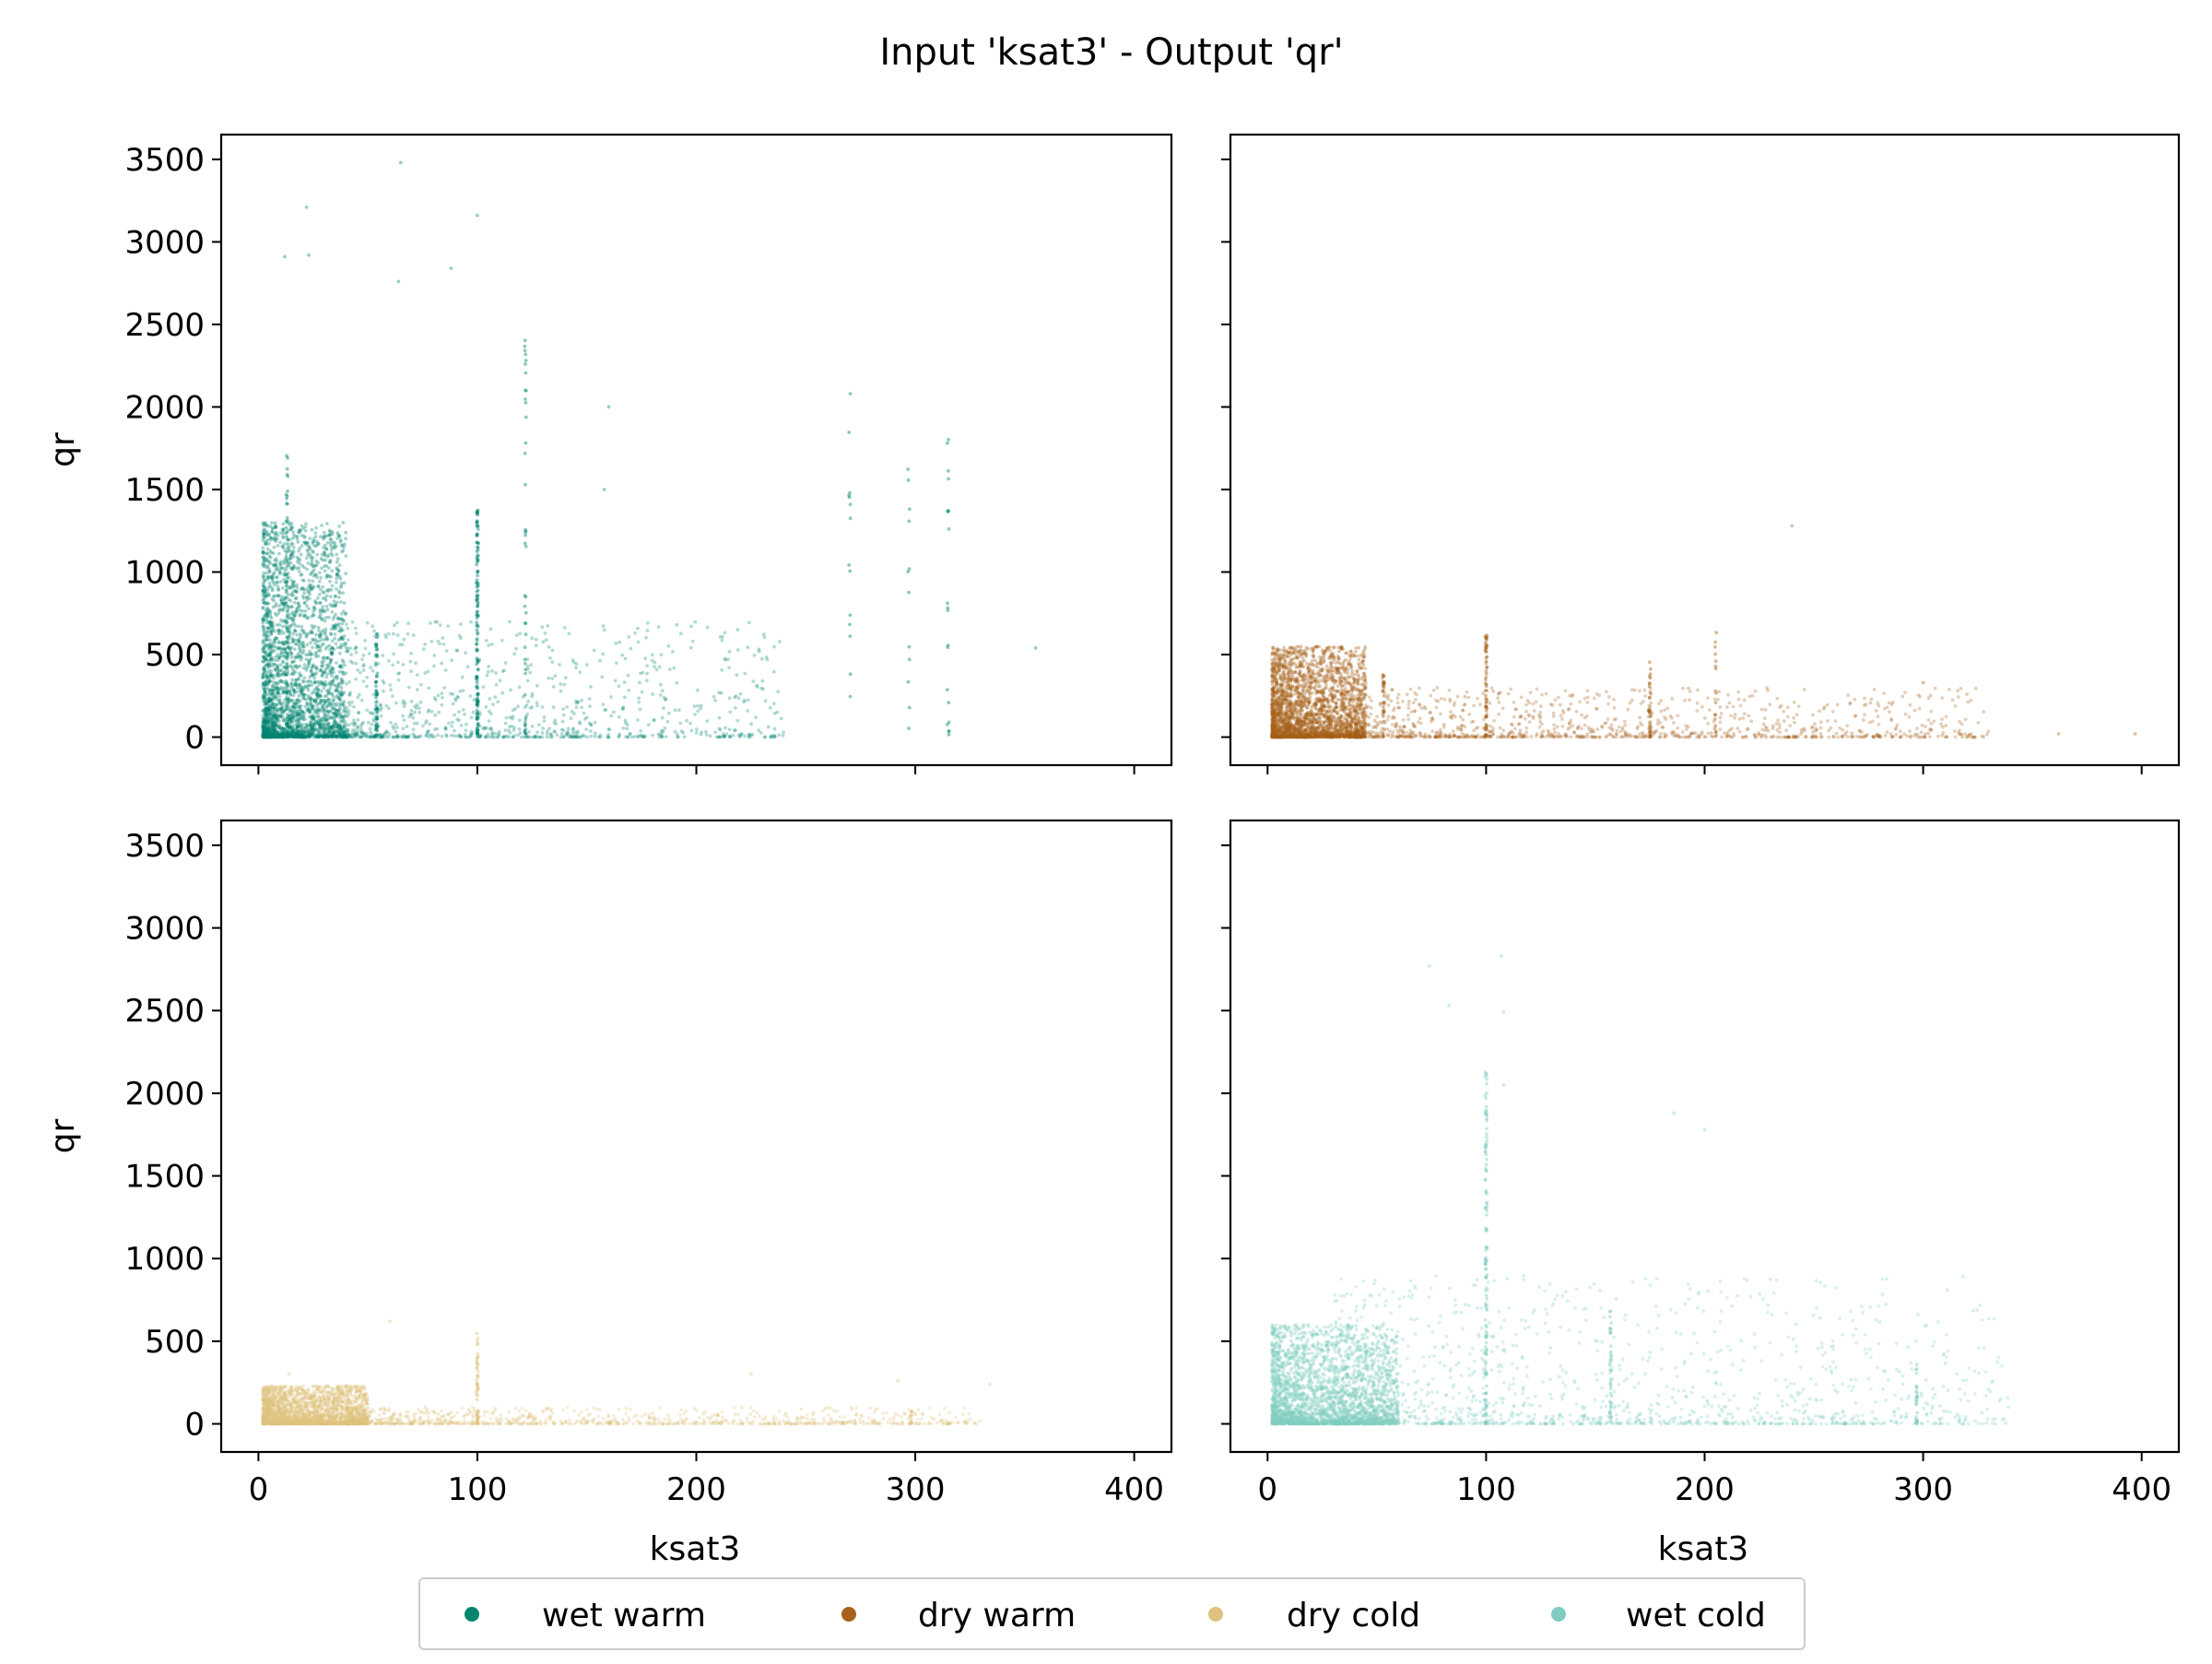  What do you see at coordinates (164, 573) in the screenshot?
I see `y-tick-label-top-left: 1000` at bounding box center [164, 573].